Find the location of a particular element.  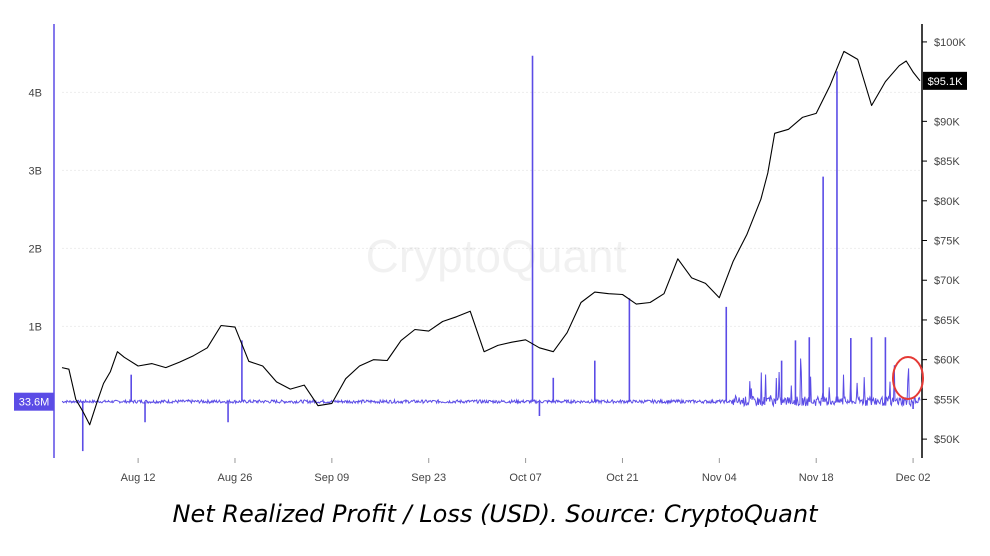

right-tick-label: $50K is located at coordinates (947, 440).